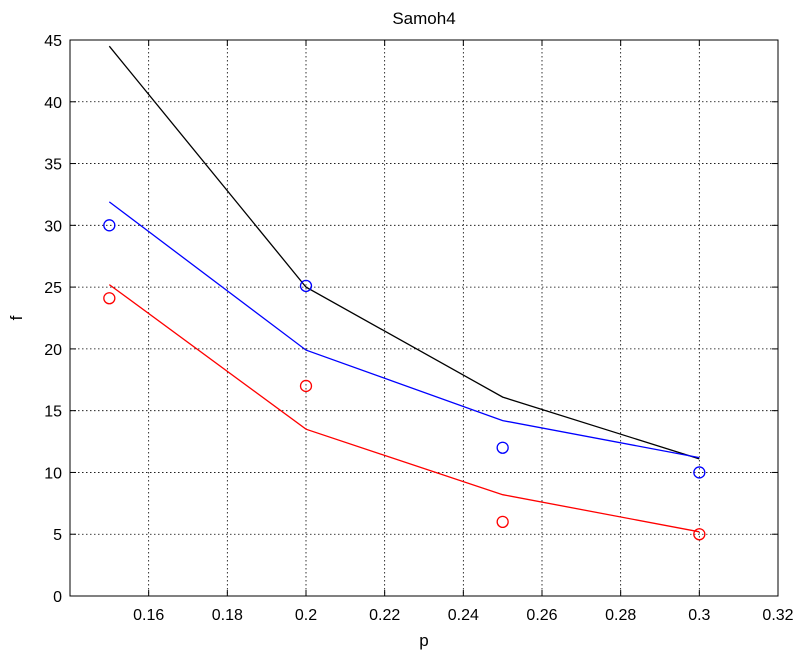  Describe the element at coordinates (16, 317) in the screenshot. I see `y-axis-label: f` at that location.